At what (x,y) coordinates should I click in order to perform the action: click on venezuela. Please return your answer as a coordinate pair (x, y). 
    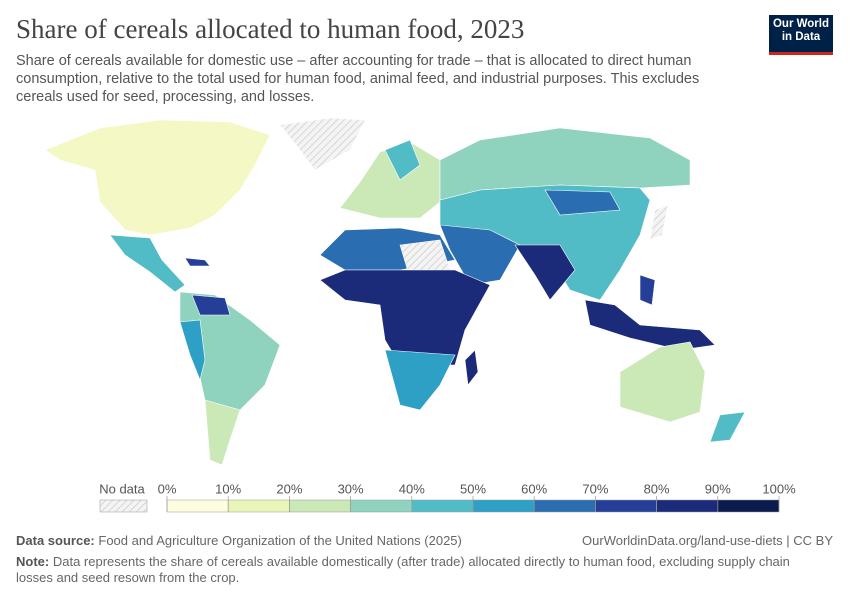
    Looking at the image, I should click on (211, 305).